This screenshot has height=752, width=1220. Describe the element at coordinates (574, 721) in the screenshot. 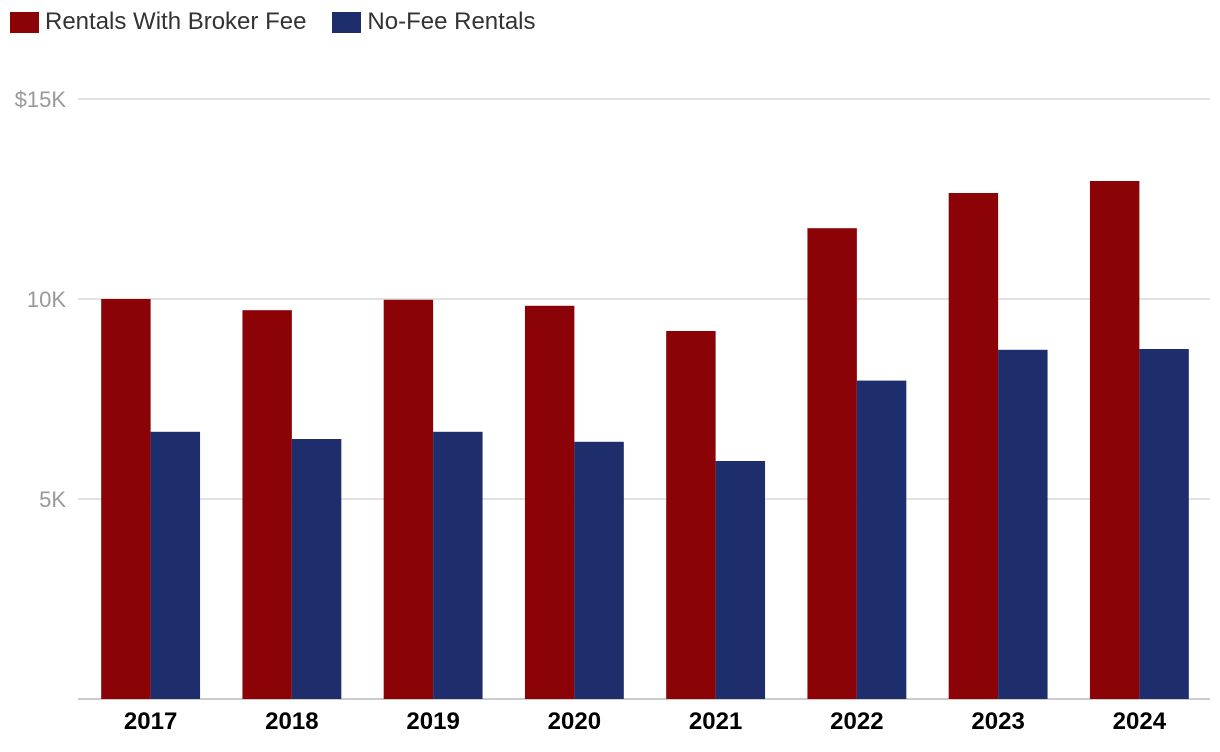

I see `x-tick-label-2020: 2020` at that location.